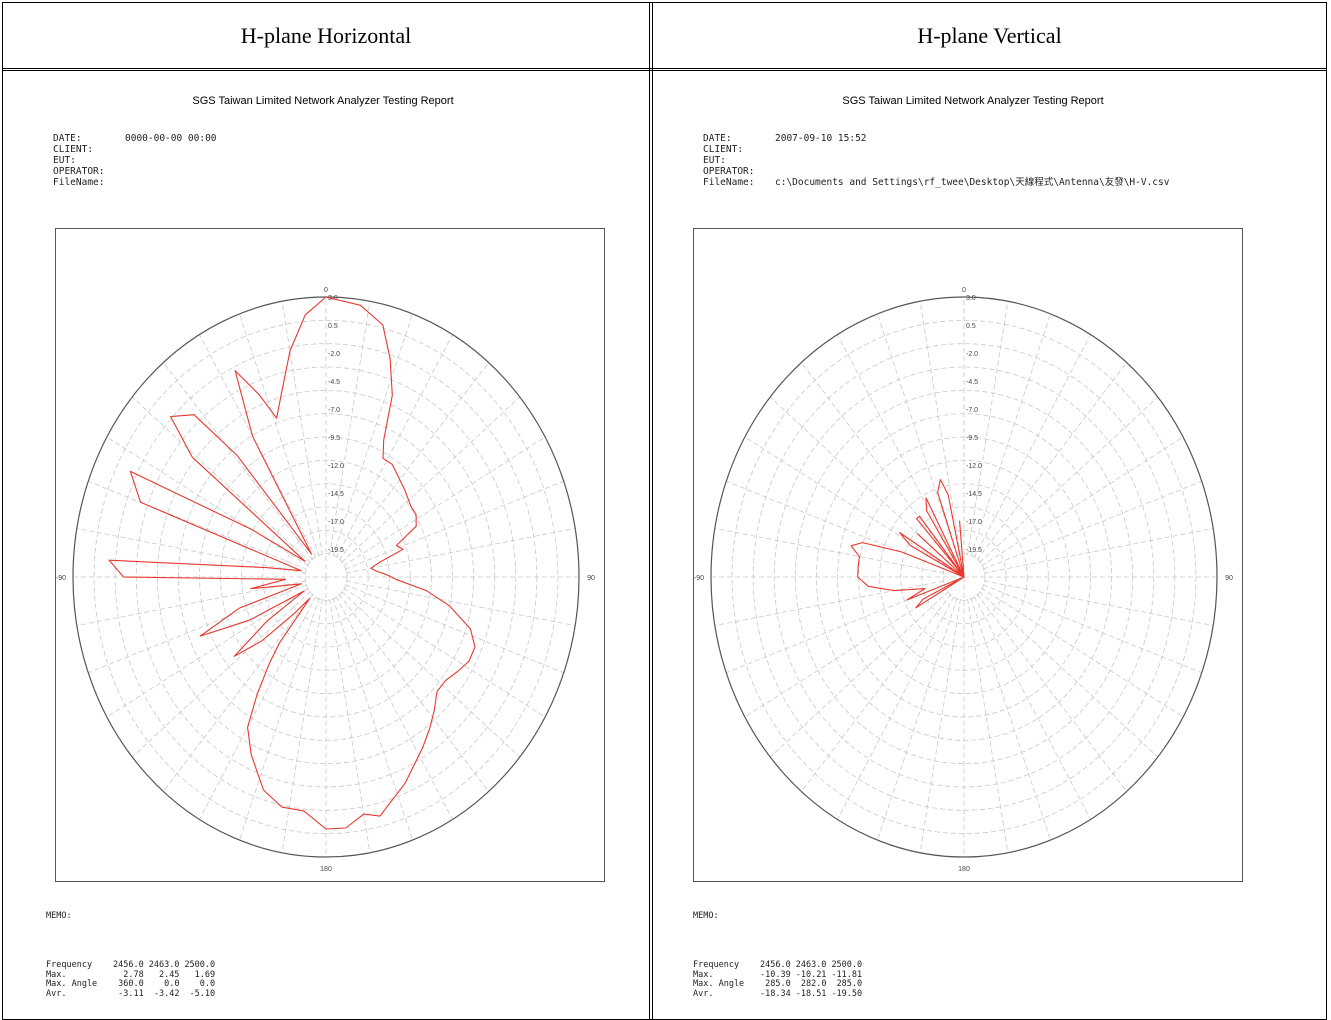  What do you see at coordinates (166, 993) in the screenshot?
I see `stats-cell: -3.42` at bounding box center [166, 993].